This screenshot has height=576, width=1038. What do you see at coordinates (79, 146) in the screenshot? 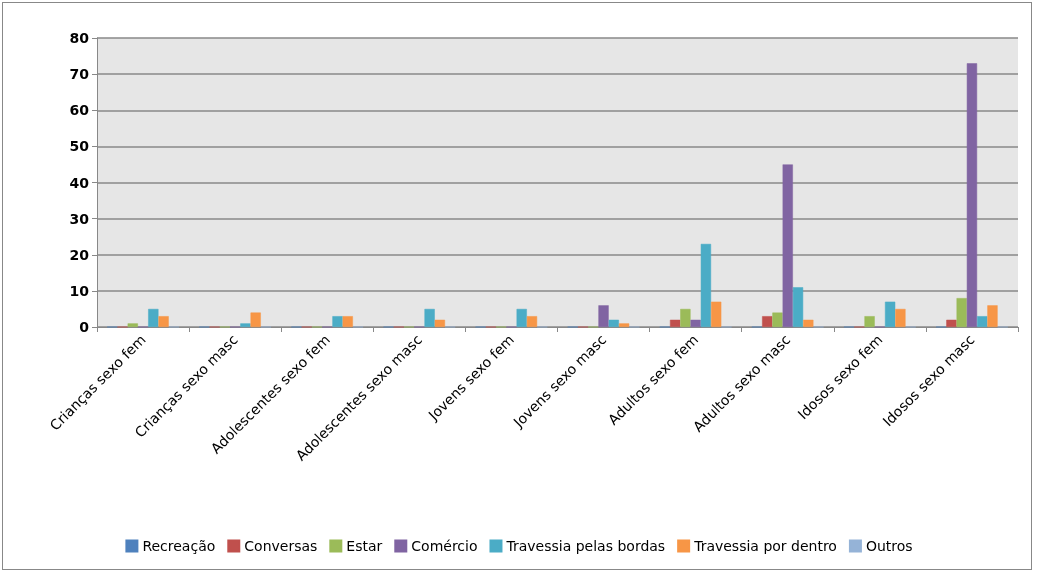
I see `y-tick-label: 50` at bounding box center [79, 146].